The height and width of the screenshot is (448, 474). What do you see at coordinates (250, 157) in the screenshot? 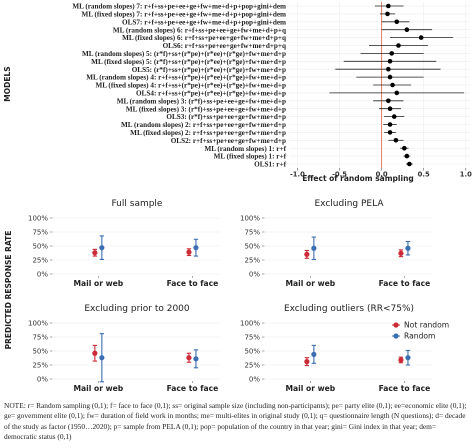
I see `forest-model-label: ML (fixed slopes) 1: r+f` at bounding box center [250, 157].